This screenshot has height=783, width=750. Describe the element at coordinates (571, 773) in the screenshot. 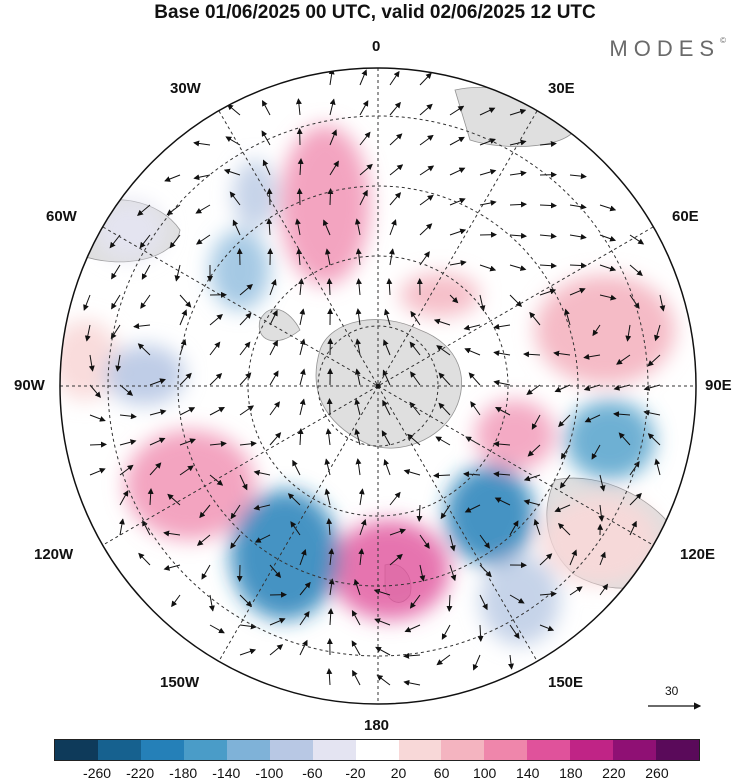

I see `colorbar-tick-label: 180` at that location.